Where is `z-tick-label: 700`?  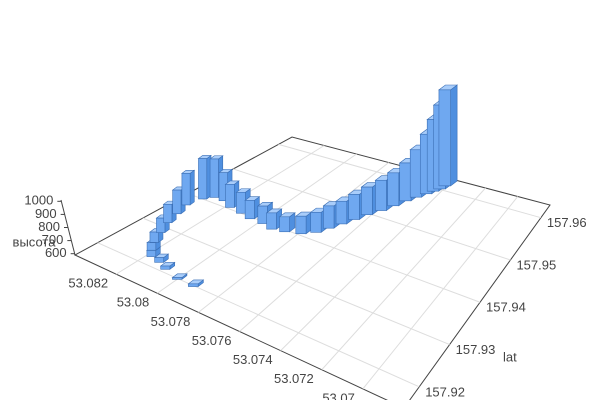
z-tick-label: 700 is located at coordinates (53, 239).